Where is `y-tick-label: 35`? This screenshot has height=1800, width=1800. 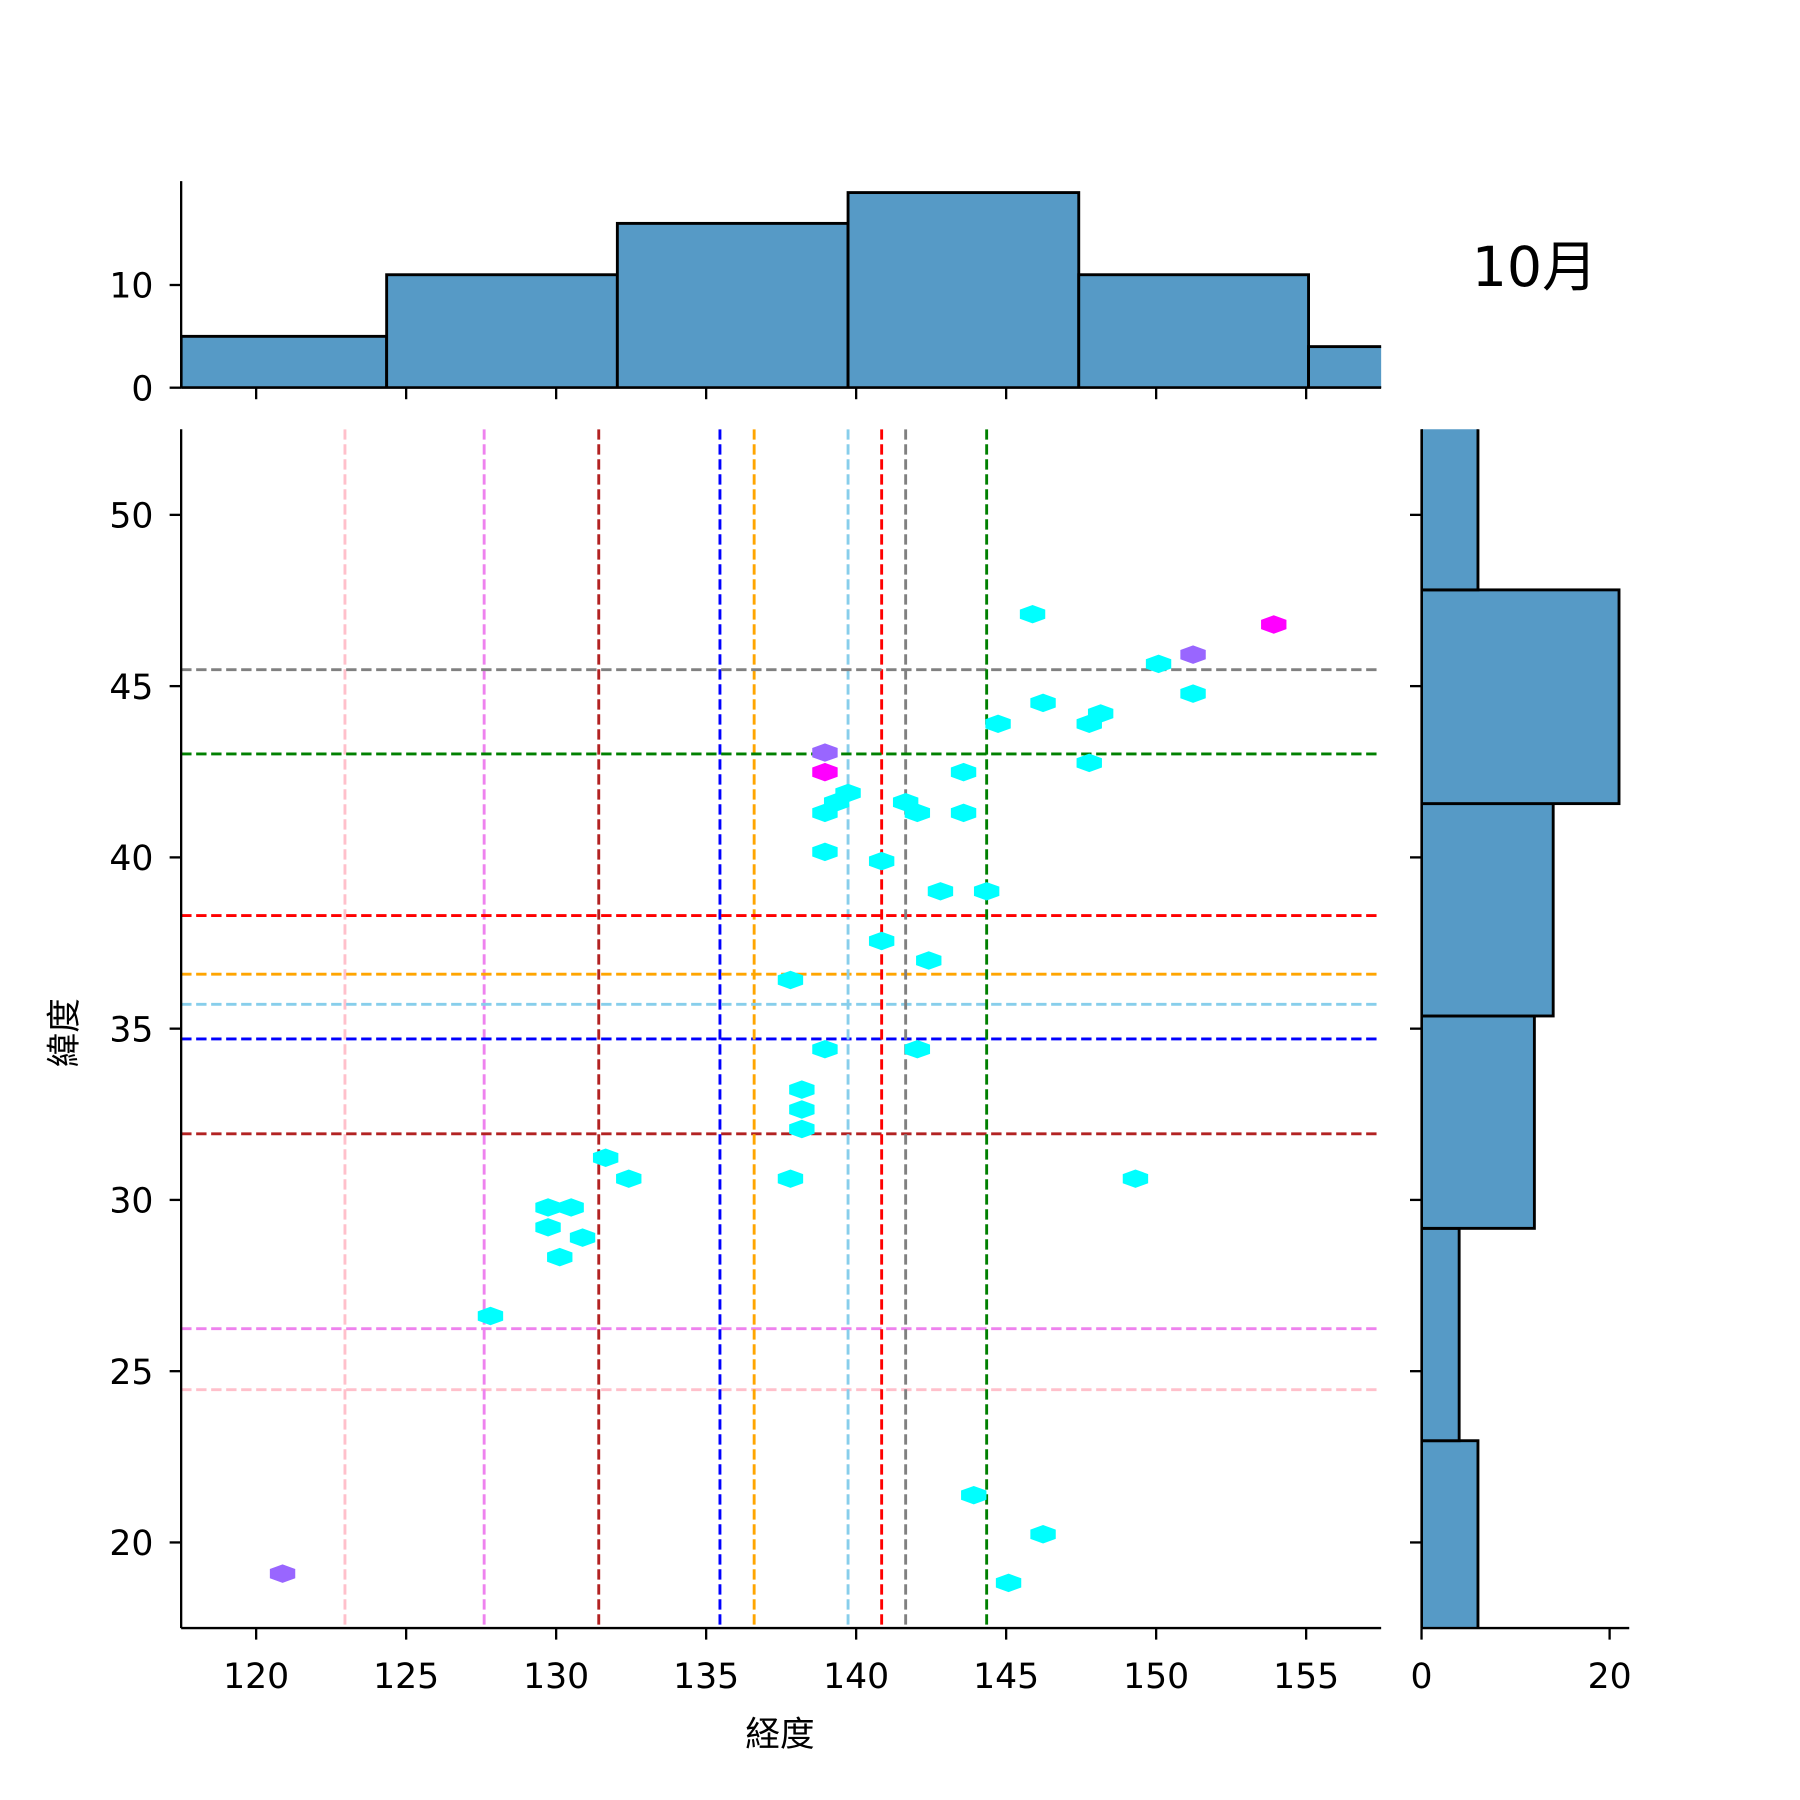 y-tick-label: 35 is located at coordinates (131, 1030).